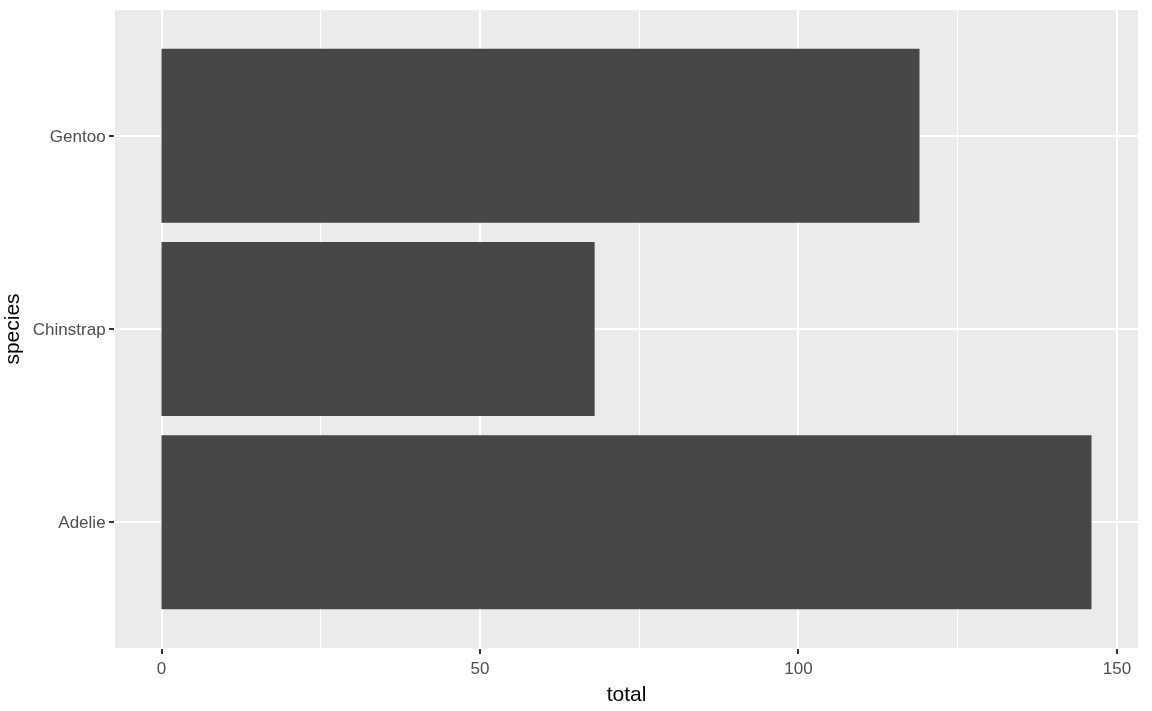 This screenshot has height=711, width=1152. Describe the element at coordinates (11, 329) in the screenshot. I see `y-axis-title: species` at that location.